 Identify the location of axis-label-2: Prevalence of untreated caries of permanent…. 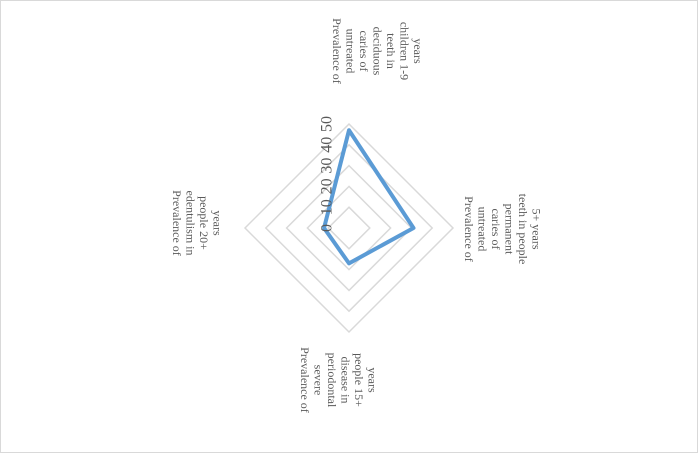
(503, 229).